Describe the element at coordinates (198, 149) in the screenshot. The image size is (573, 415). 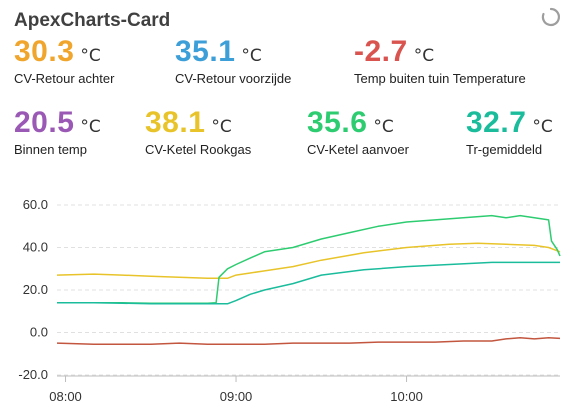
I see `stat-label: CV-Ketel Rookgas` at that location.